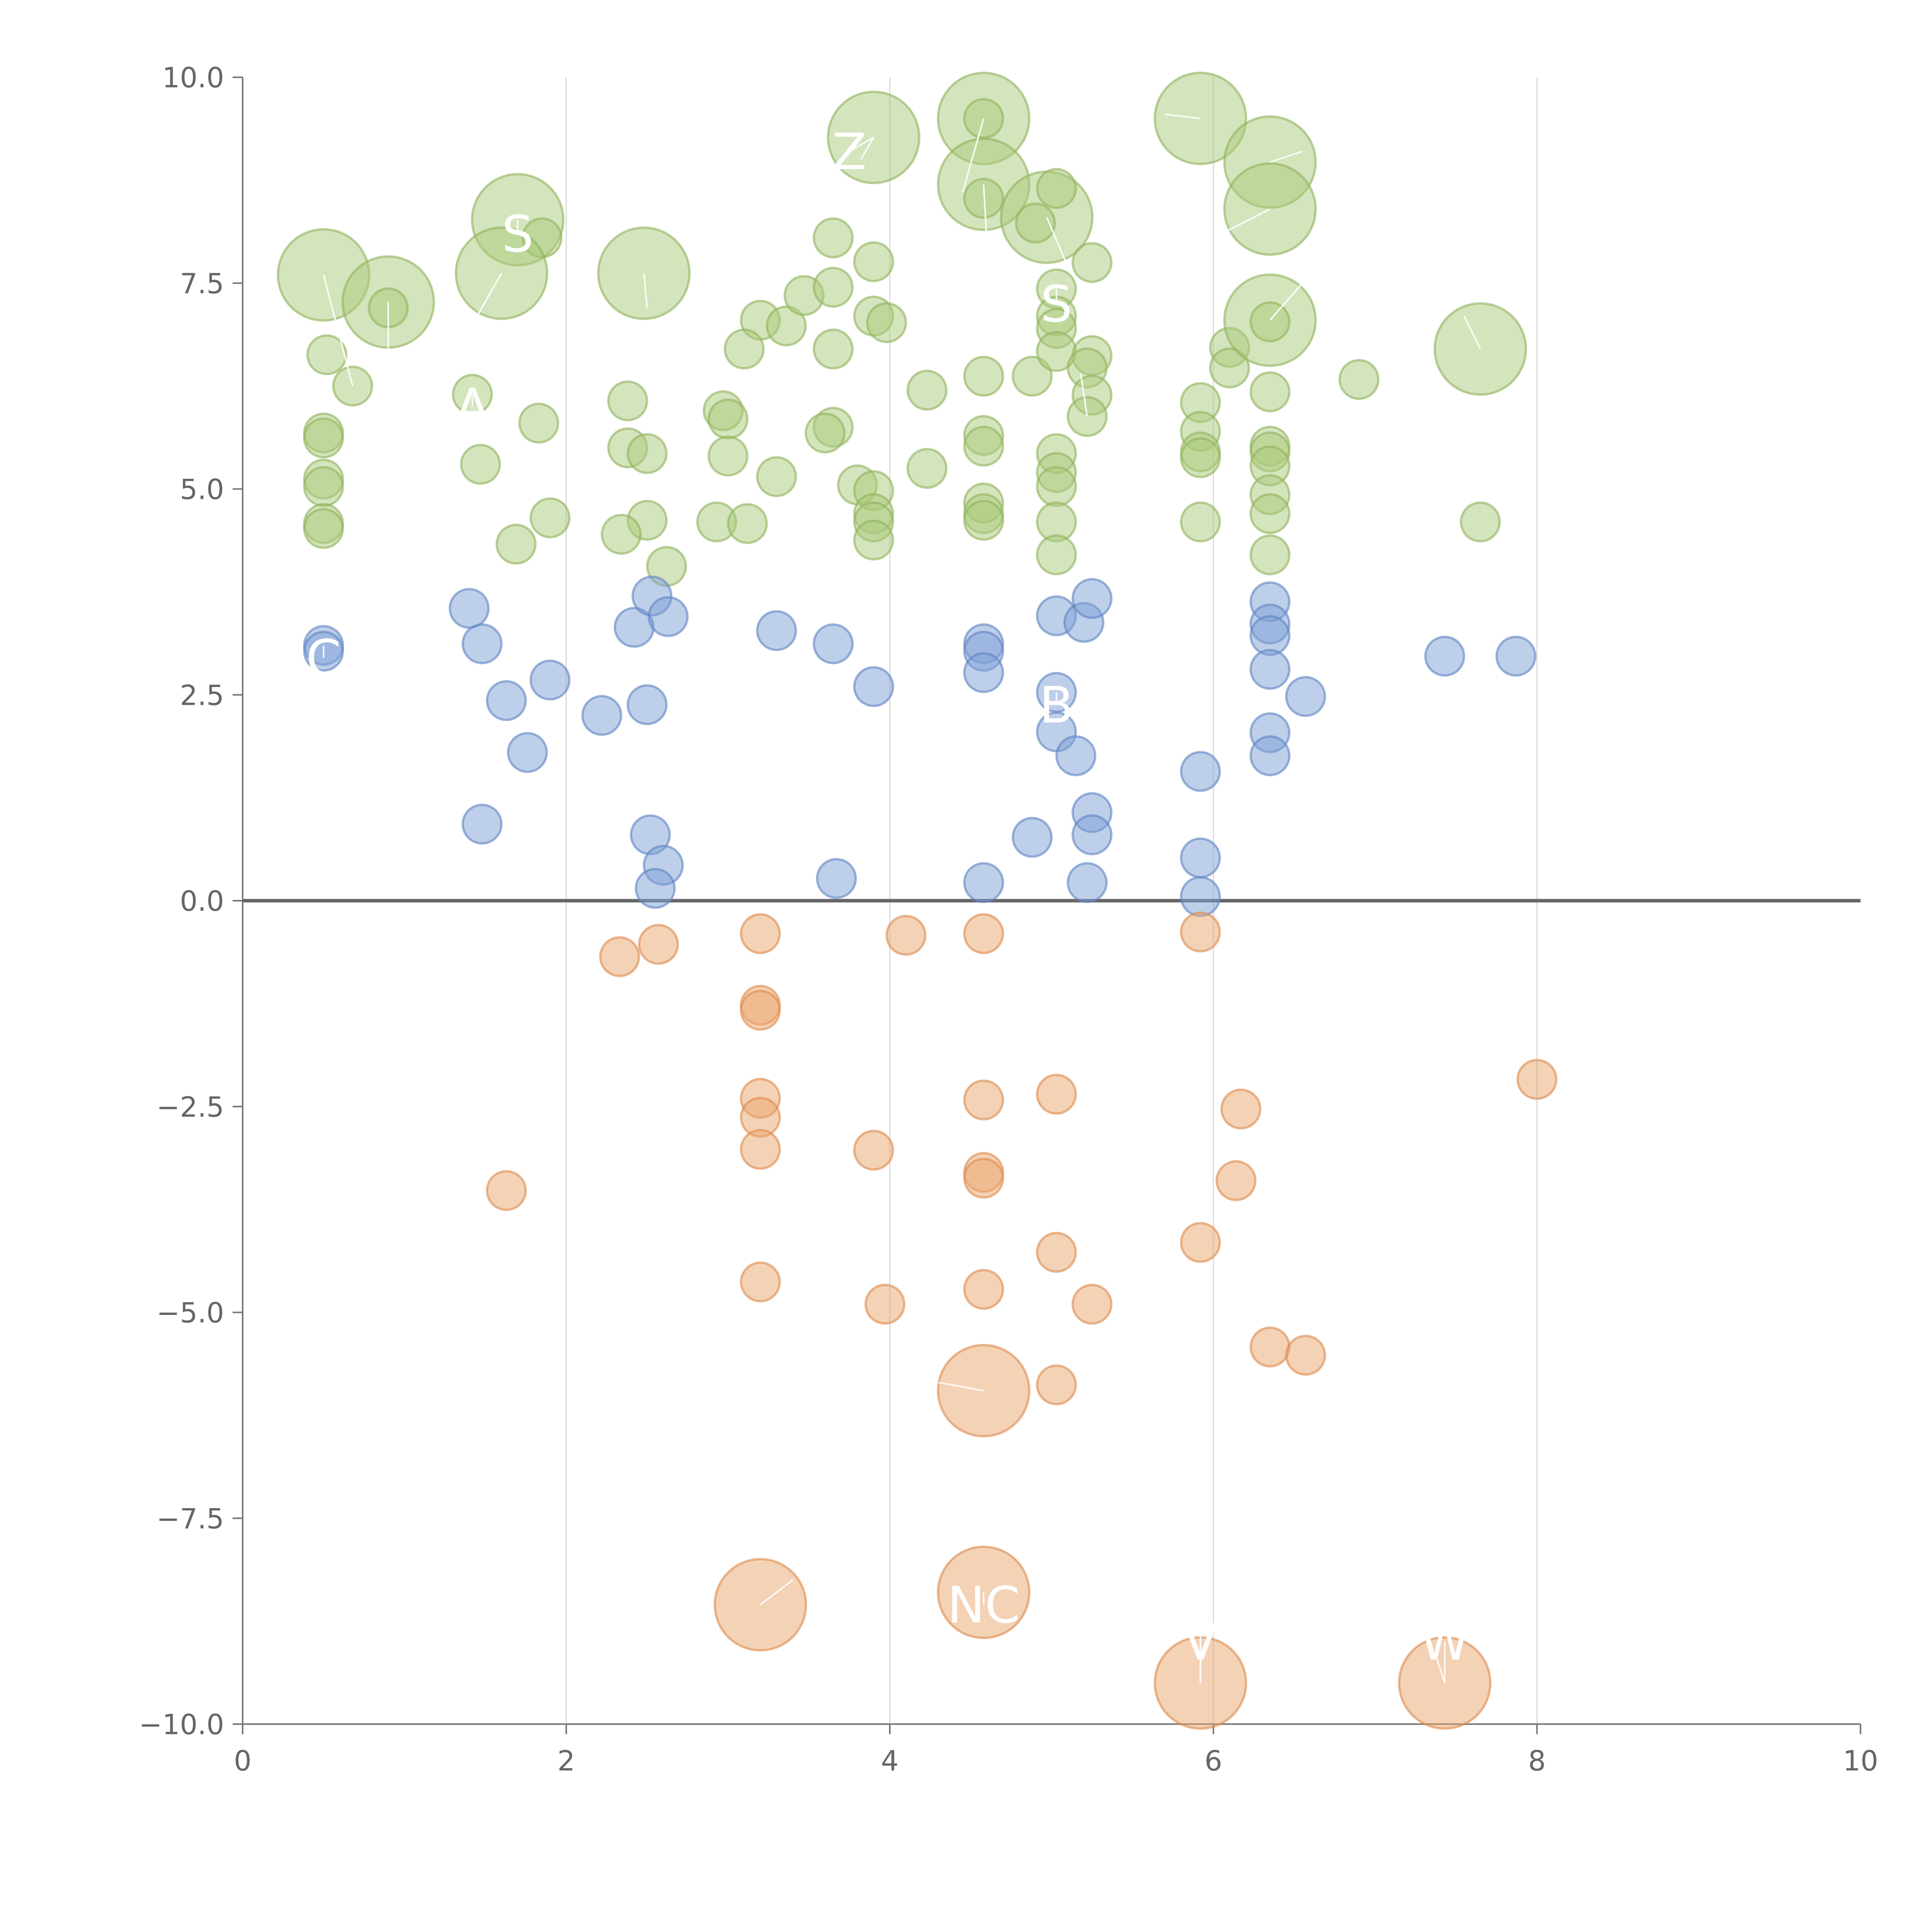  Describe the element at coordinates (202, 284) in the screenshot. I see `y-tick-label: 7.5` at that location.